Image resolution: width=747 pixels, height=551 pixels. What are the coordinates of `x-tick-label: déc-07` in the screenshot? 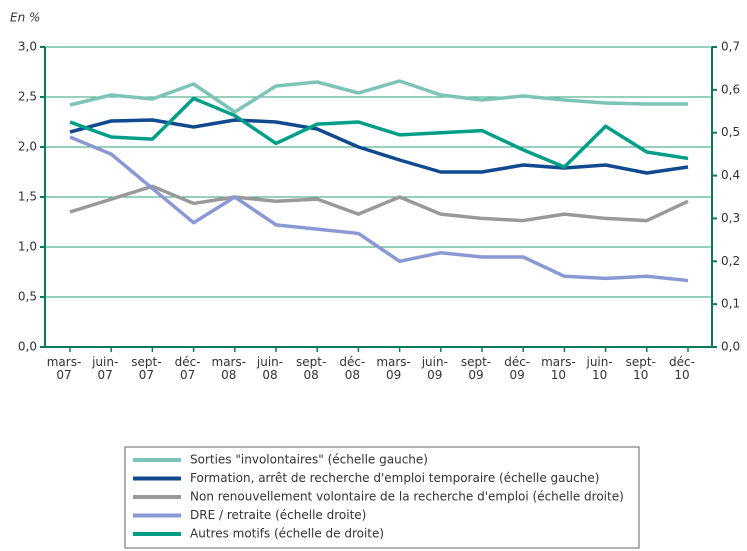 It's located at (187, 368).